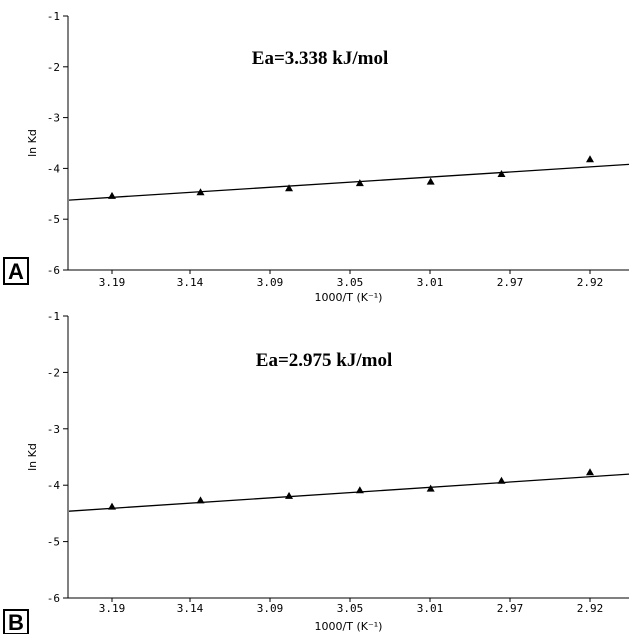 Image resolution: width=631 pixels, height=634 pixels. What do you see at coordinates (324, 360) in the screenshot?
I see `activation-energy-label: Ea=2.975 kJ/mol` at bounding box center [324, 360].